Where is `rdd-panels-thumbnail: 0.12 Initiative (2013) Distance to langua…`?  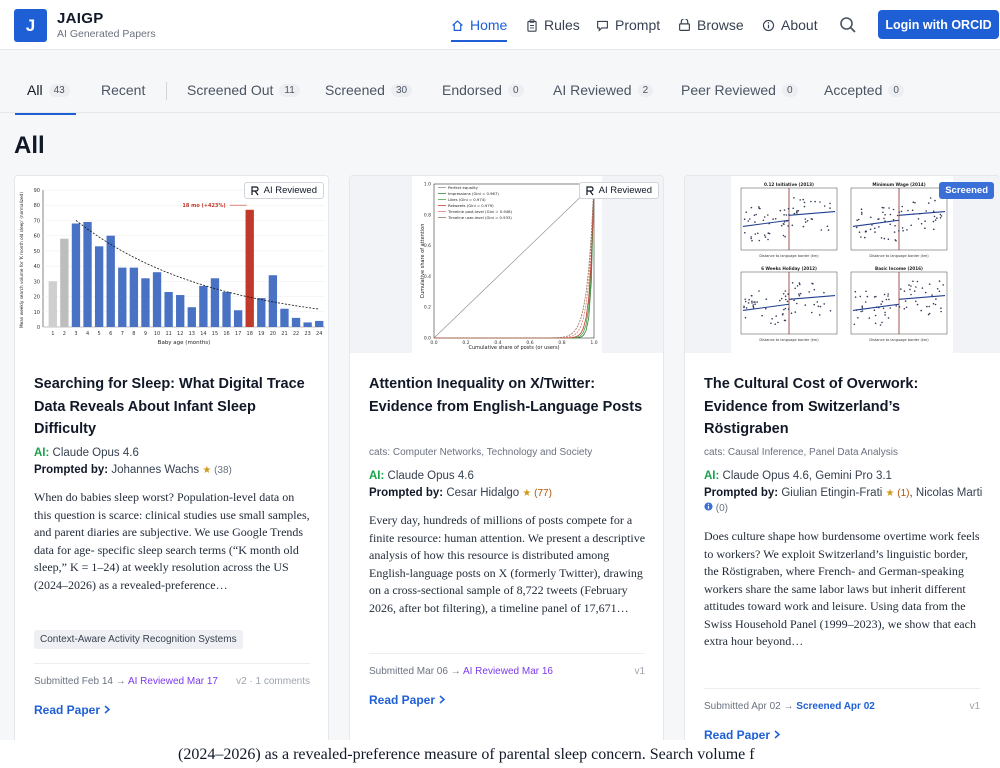 rdd-panels-thumbnail: 0.12 Initiative (2013) Distance to langua… is located at coordinates (842, 264).